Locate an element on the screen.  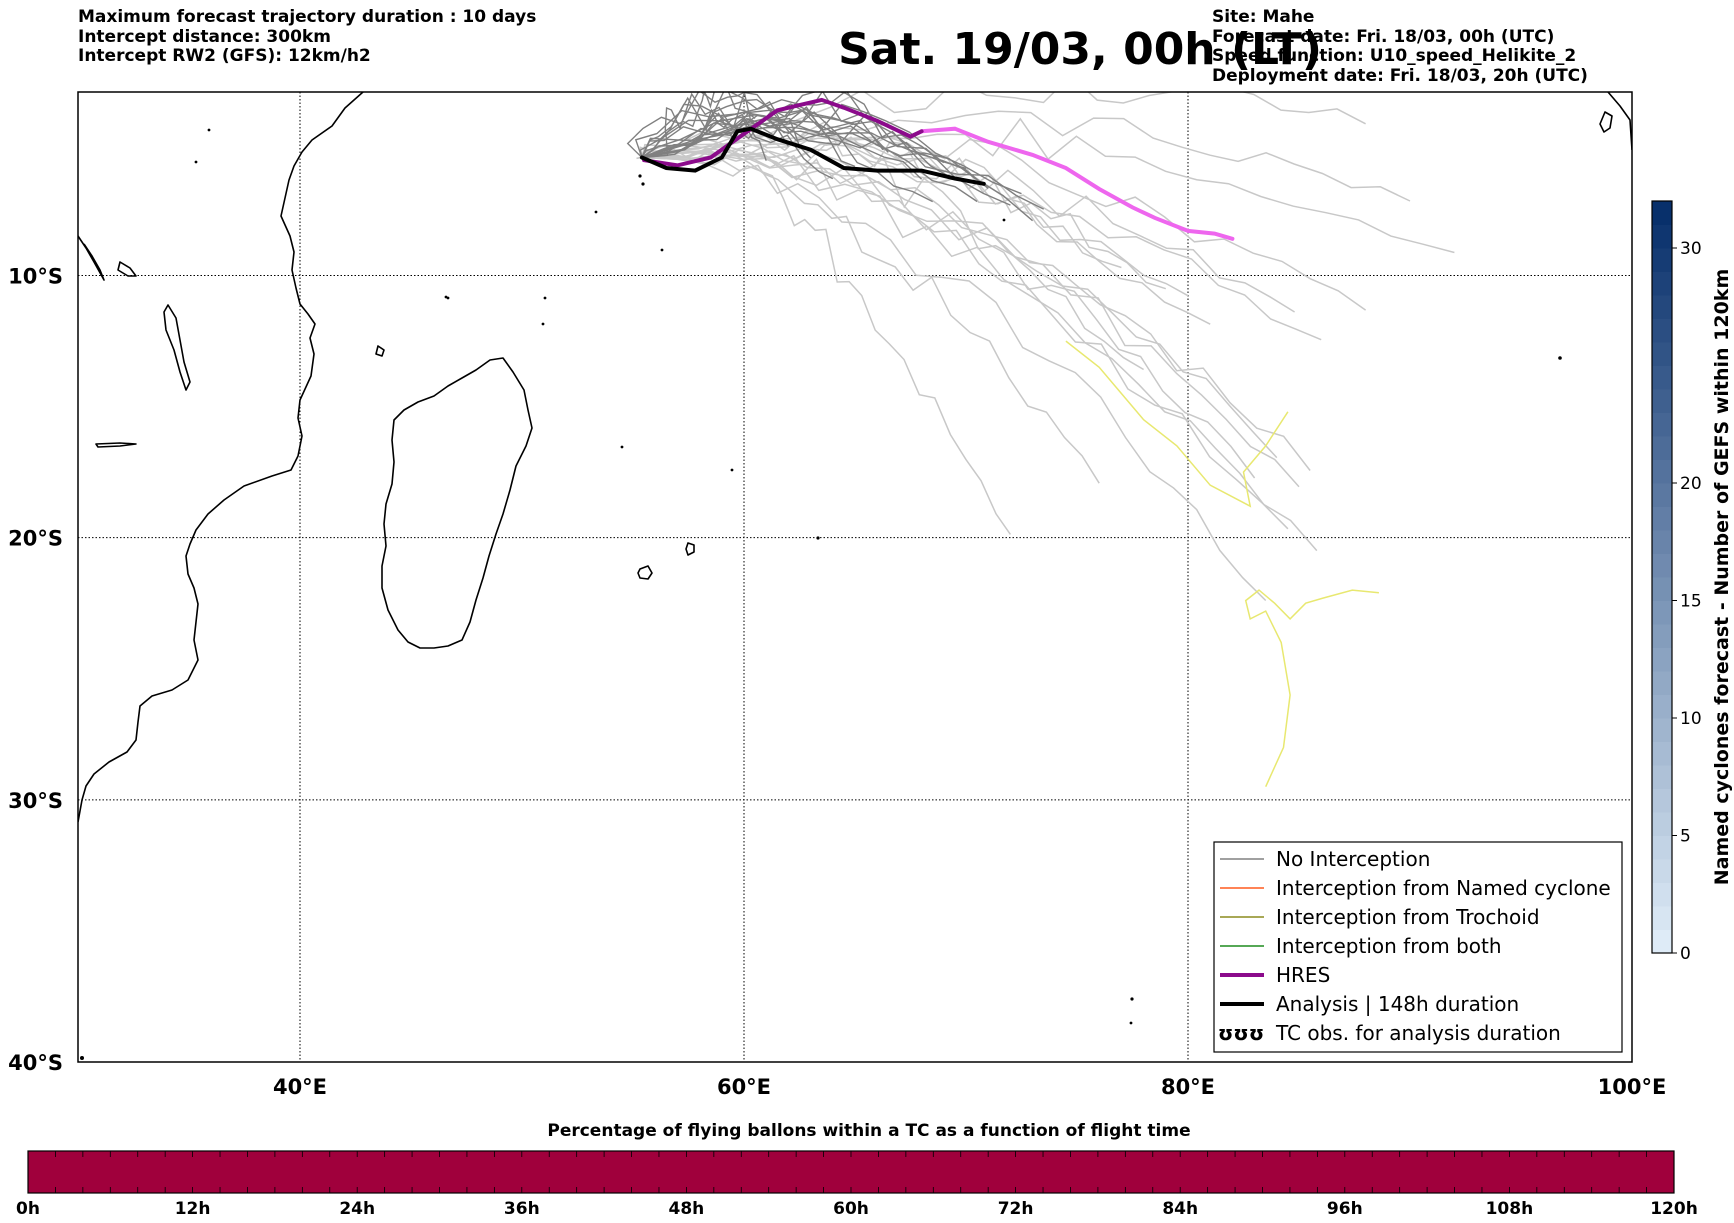
colorbar-tick-label: 20 is located at coordinates (1691, 484).